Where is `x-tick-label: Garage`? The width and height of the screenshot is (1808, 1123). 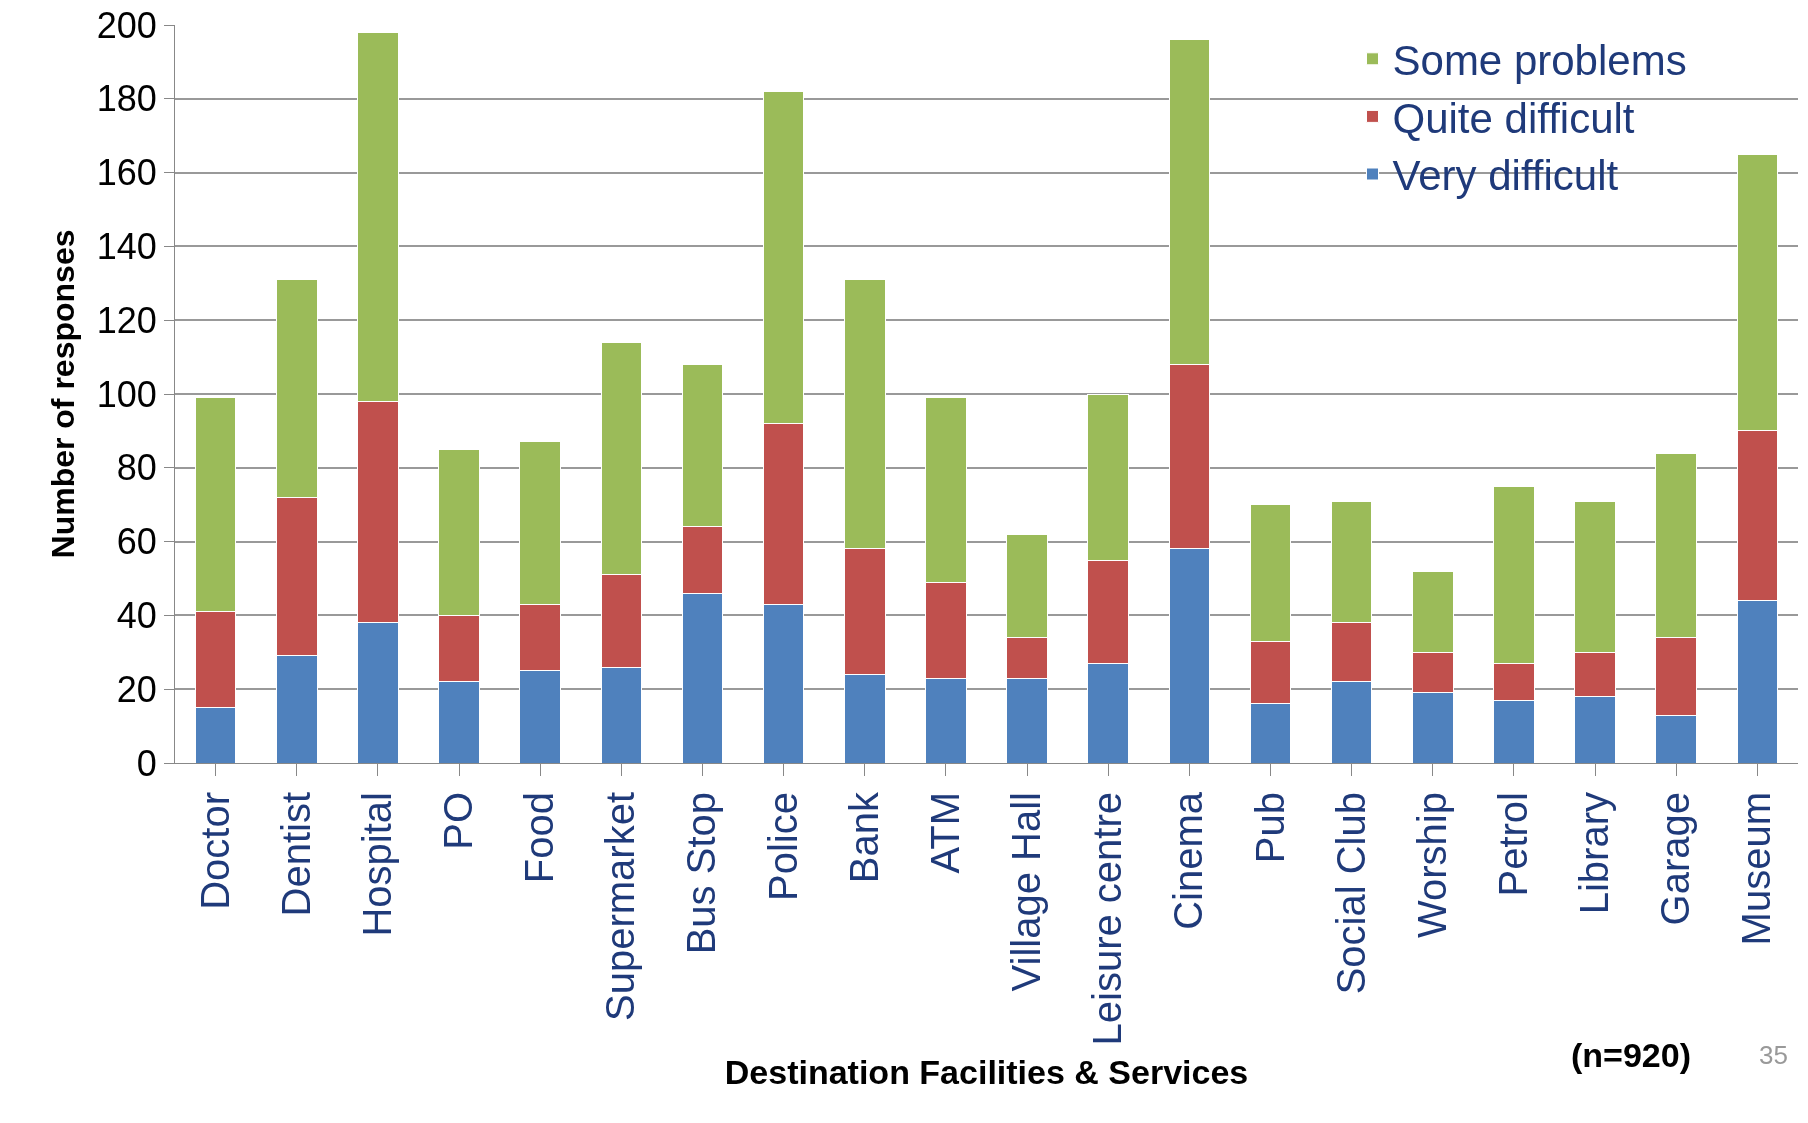
x-tick-label: Garage is located at coordinates (1675, 859).